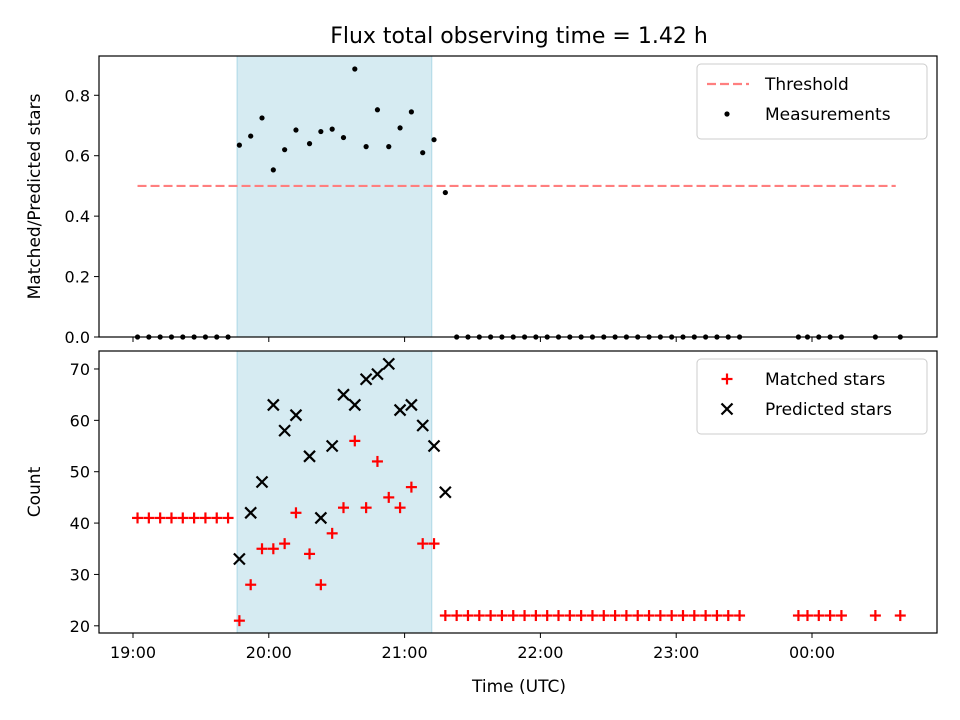 The width and height of the screenshot is (960, 720). I want to click on x-tick-label: 19:00, so click(133, 652).